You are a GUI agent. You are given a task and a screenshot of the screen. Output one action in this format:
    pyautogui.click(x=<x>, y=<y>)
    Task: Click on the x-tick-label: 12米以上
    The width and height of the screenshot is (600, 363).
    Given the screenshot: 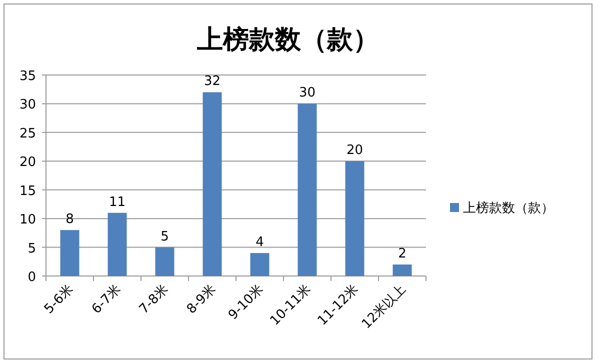 What is the action you would take?
    pyautogui.click(x=384, y=307)
    